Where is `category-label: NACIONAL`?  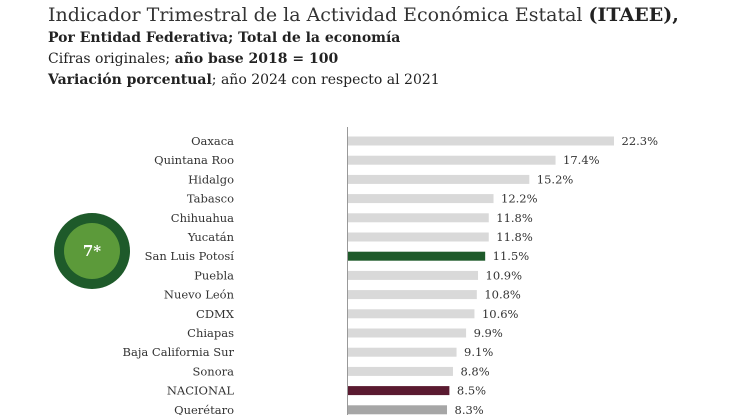
category-label: NACIONAL is located at coordinates (201, 391).